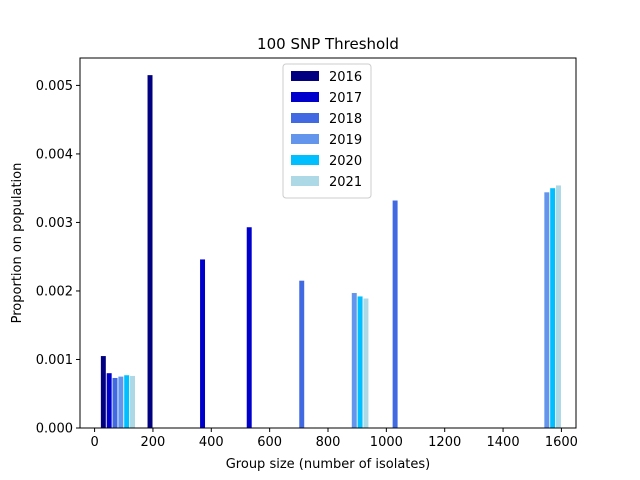  I want to click on y-axis-title: Proportion on population, so click(17, 243).